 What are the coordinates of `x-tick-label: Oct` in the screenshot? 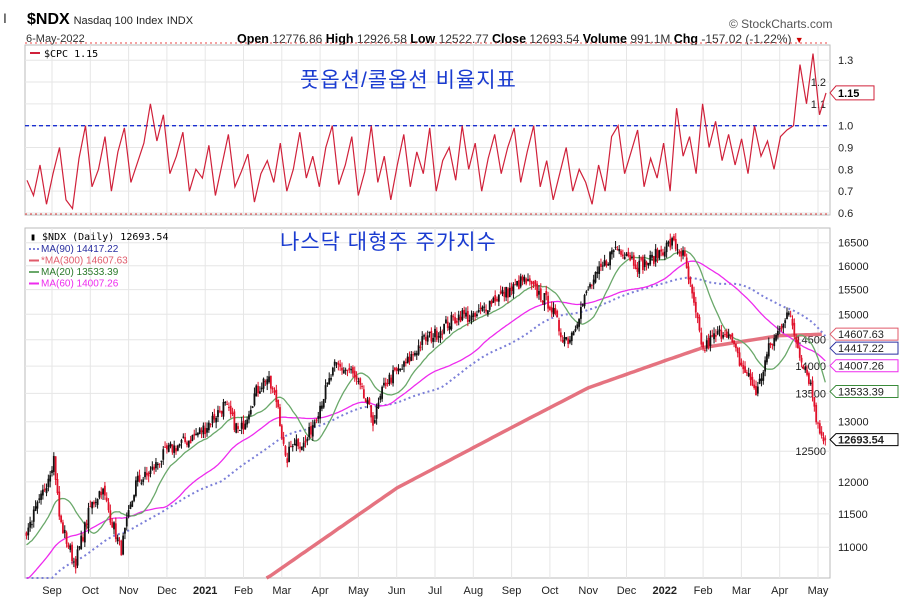 It's located at (549, 591).